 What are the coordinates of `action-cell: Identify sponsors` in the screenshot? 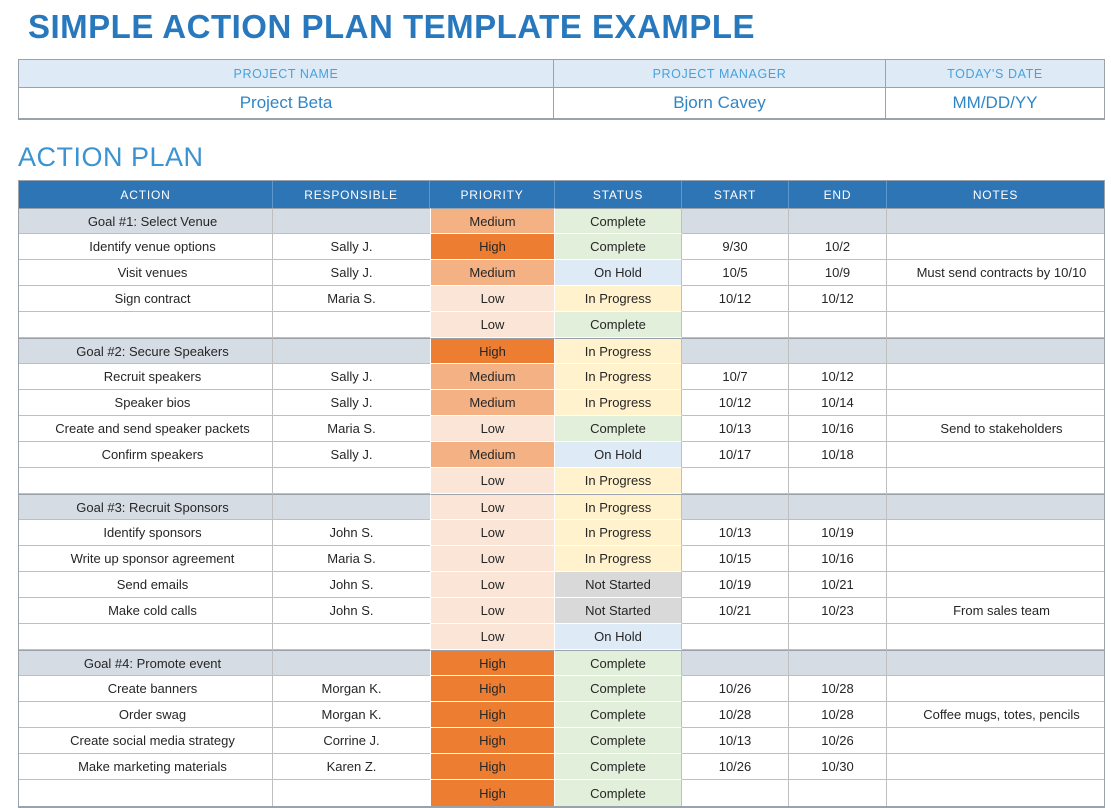 It's located at (146, 533).